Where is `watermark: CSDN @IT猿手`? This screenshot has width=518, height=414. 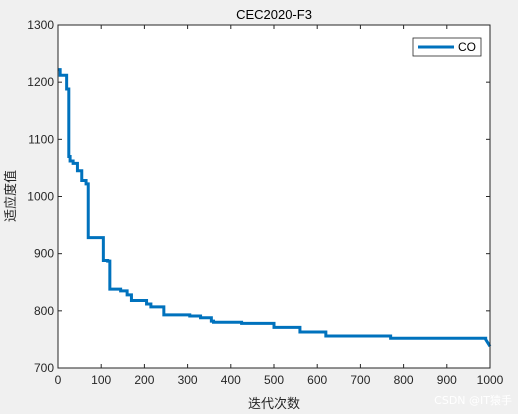 watermark: CSDN @IT猿手 is located at coordinates (473, 400).